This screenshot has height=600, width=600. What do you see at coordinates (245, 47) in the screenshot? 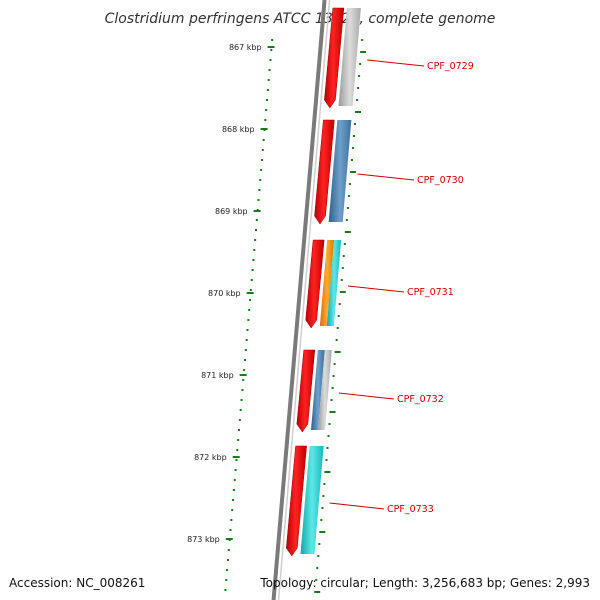
I see `scale-tick-label: 867 kbp` at bounding box center [245, 47].